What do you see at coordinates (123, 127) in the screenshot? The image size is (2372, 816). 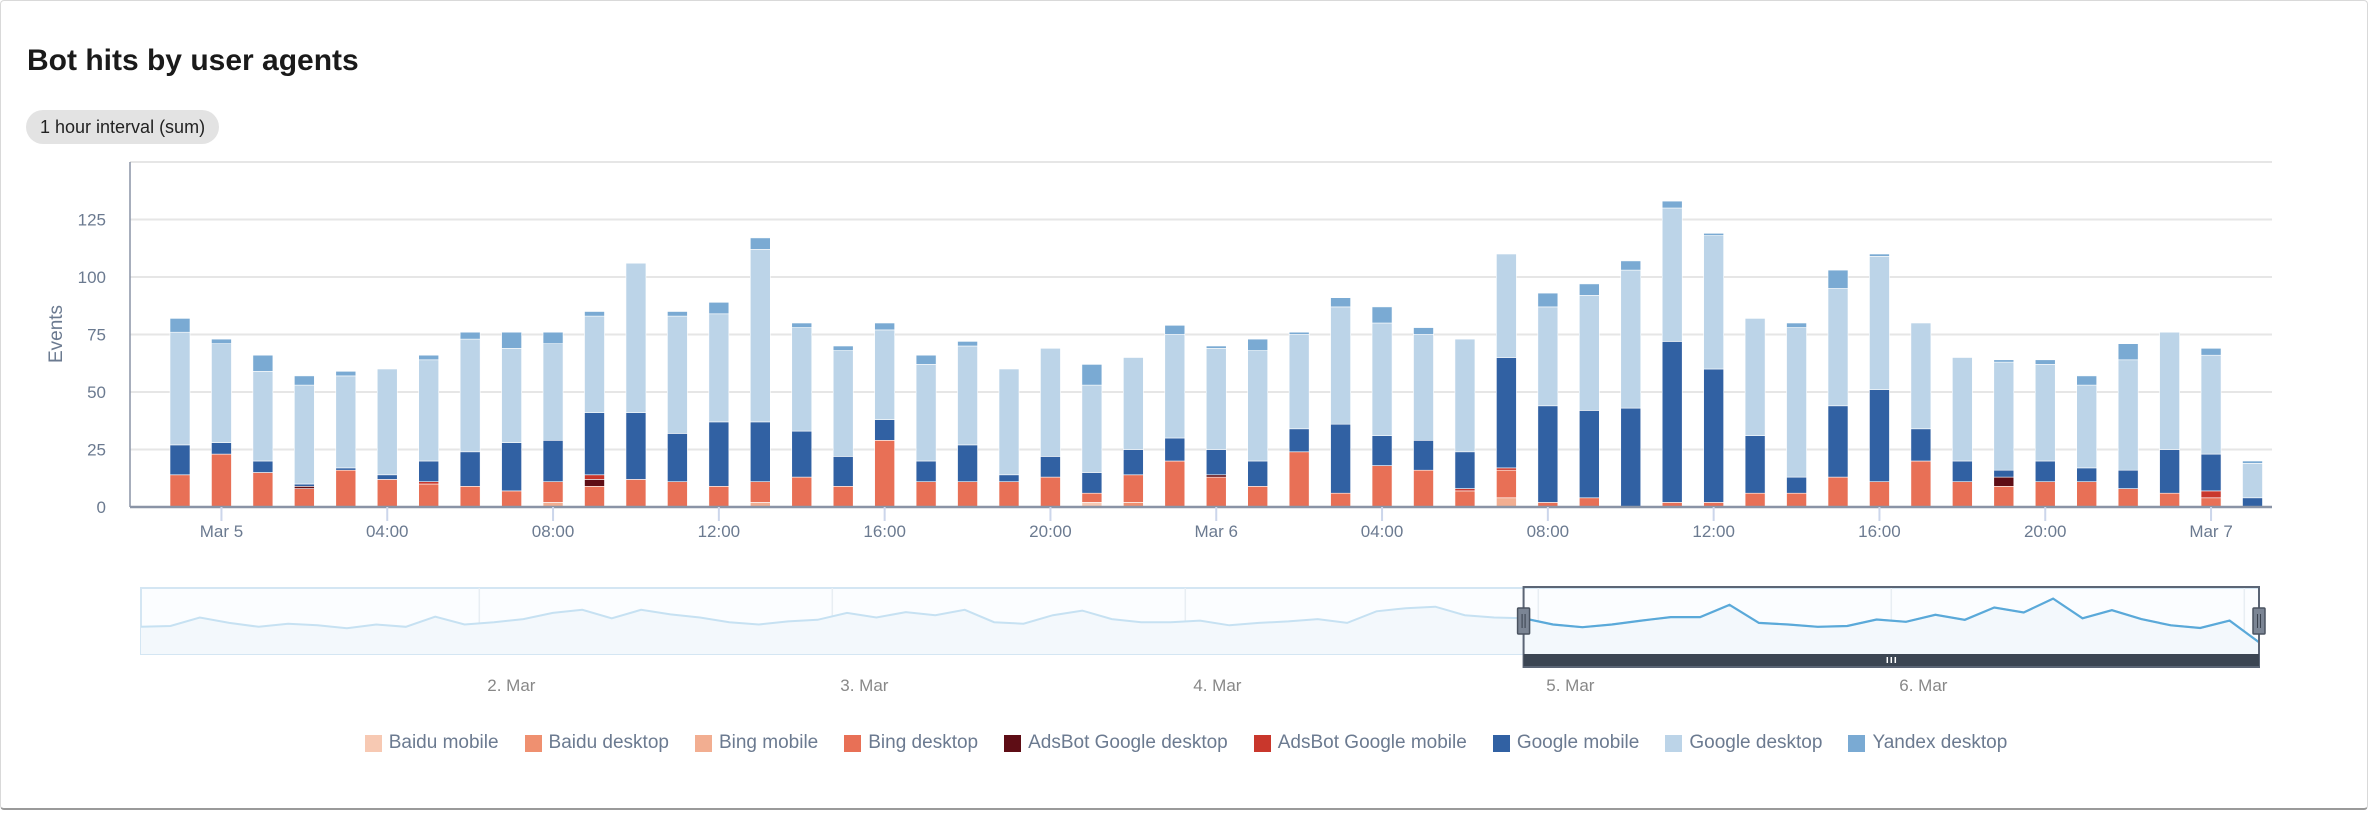 I see `interval-badge: 1 hour interval (sum)` at bounding box center [123, 127].